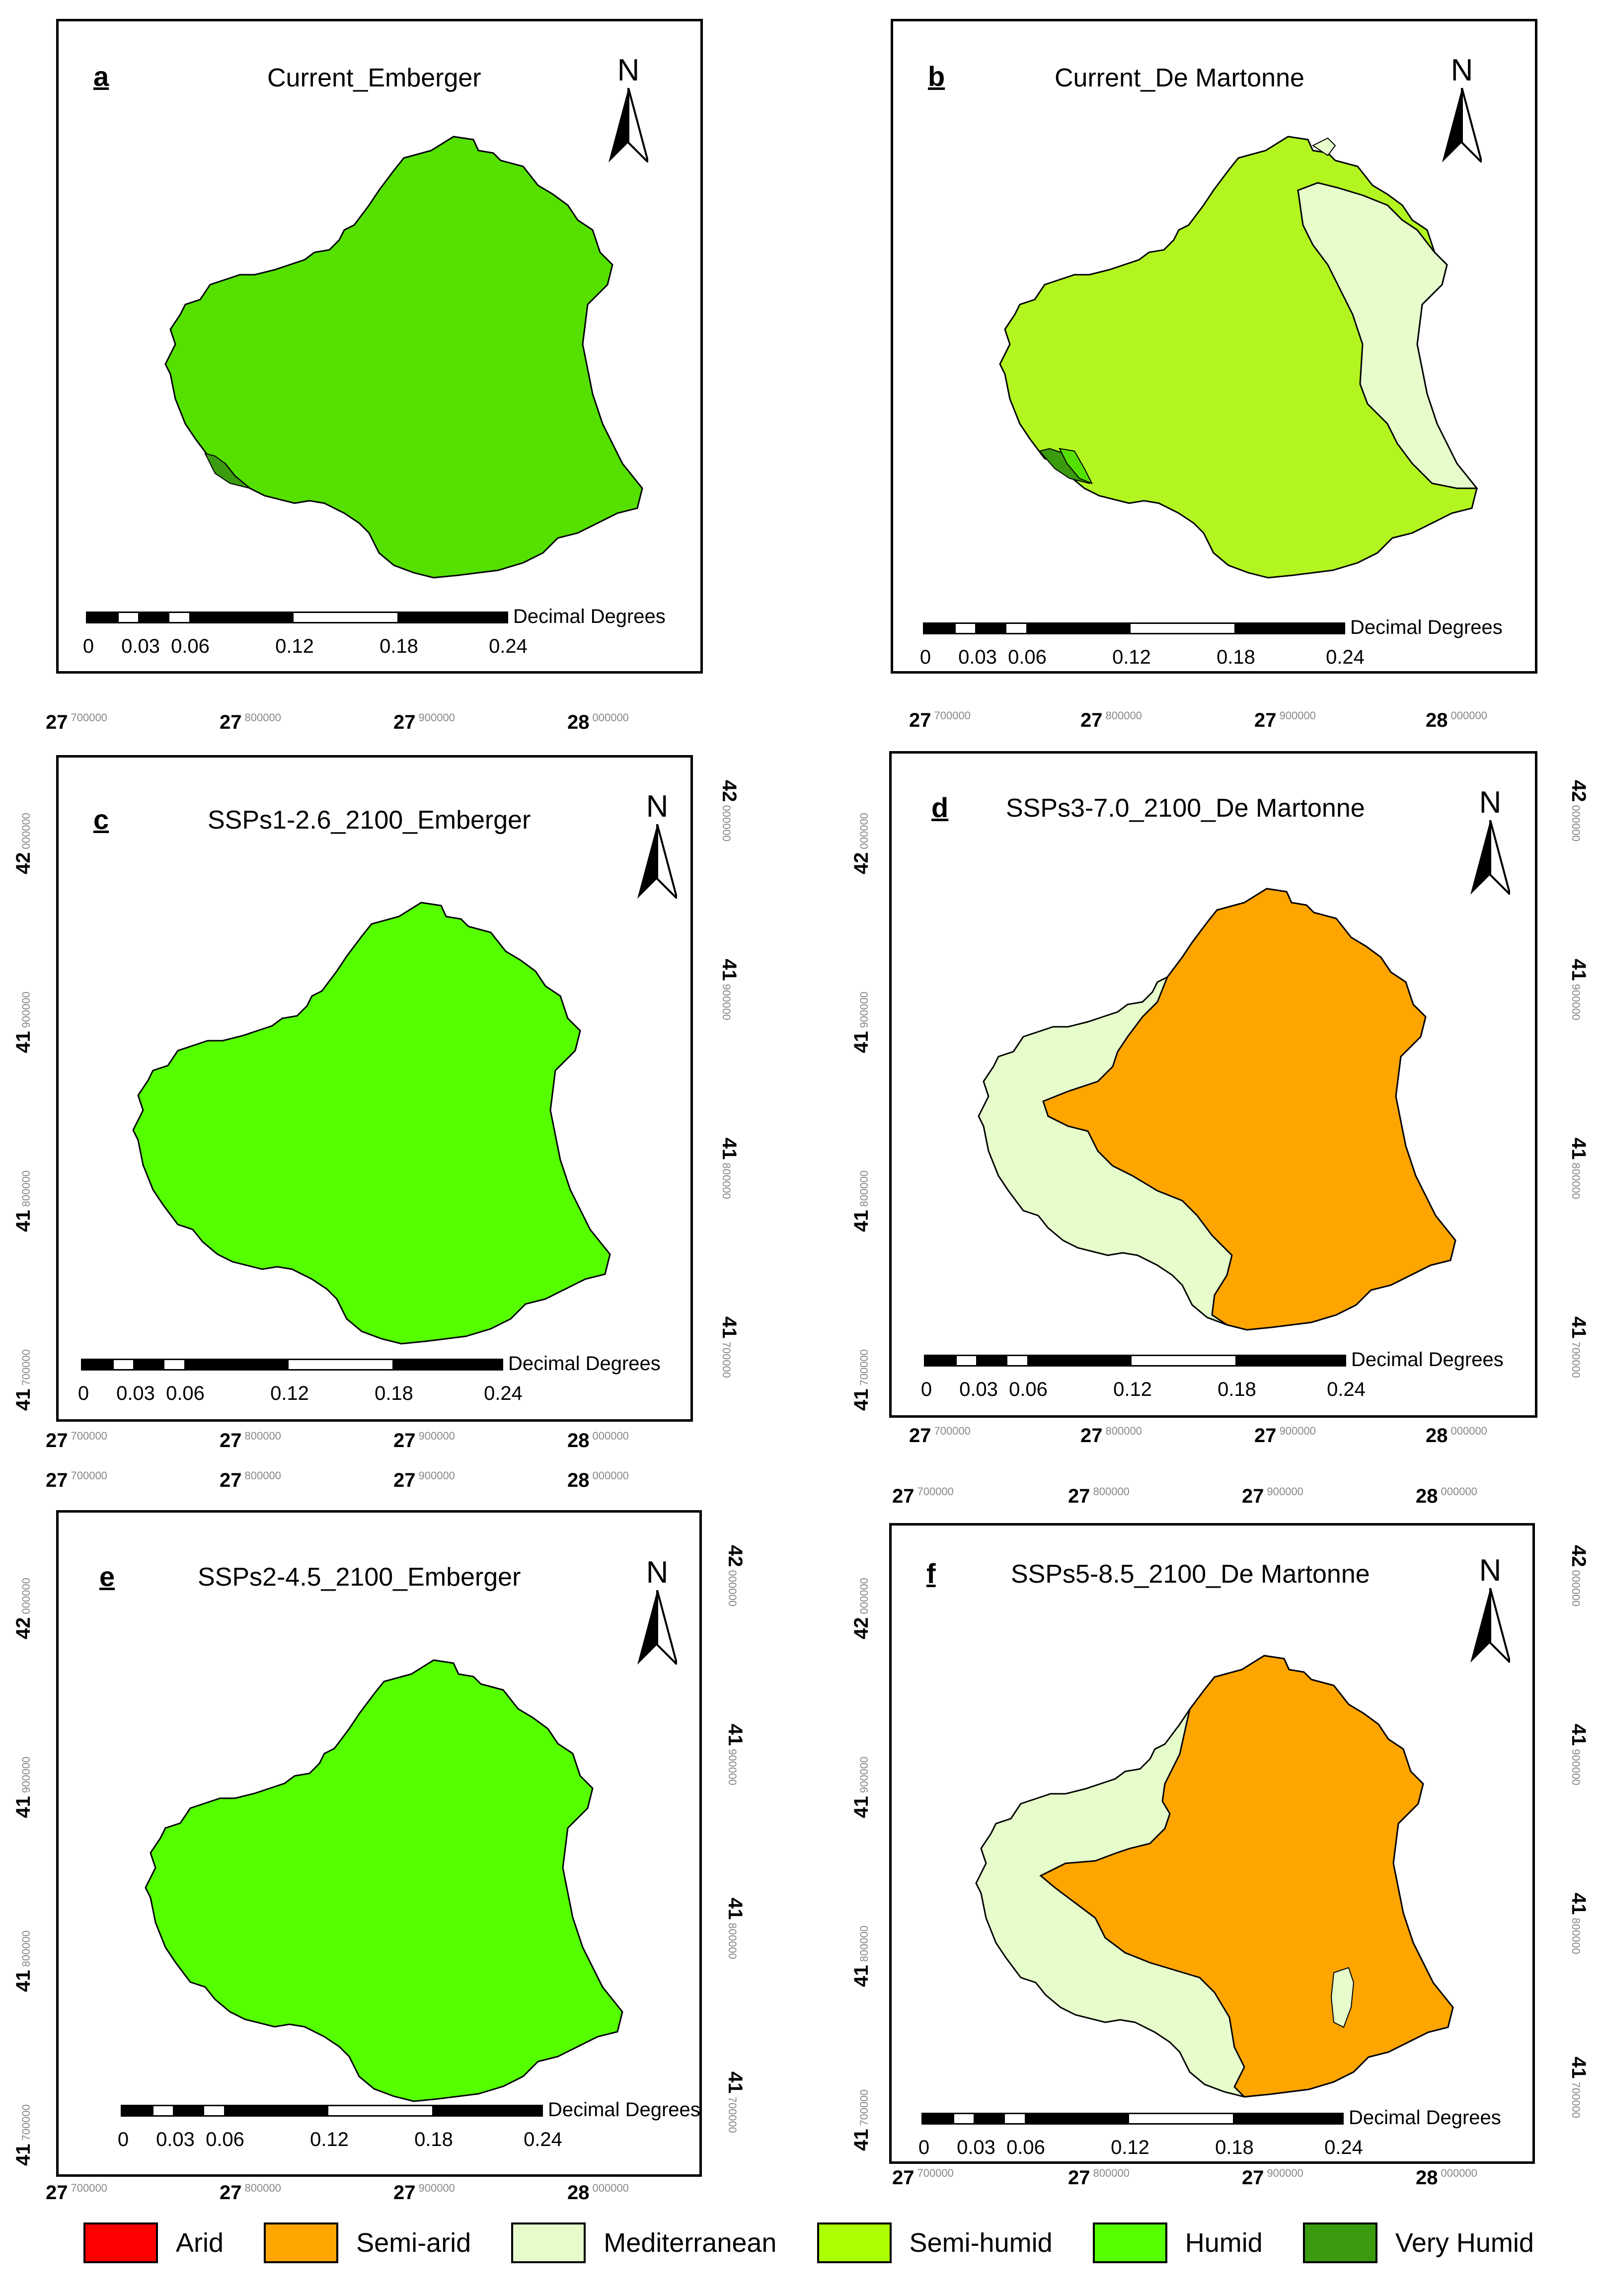 The width and height of the screenshot is (1600, 2296). I want to click on panel-title: SSPs1-2.6_2100_Emberger, so click(370, 820).